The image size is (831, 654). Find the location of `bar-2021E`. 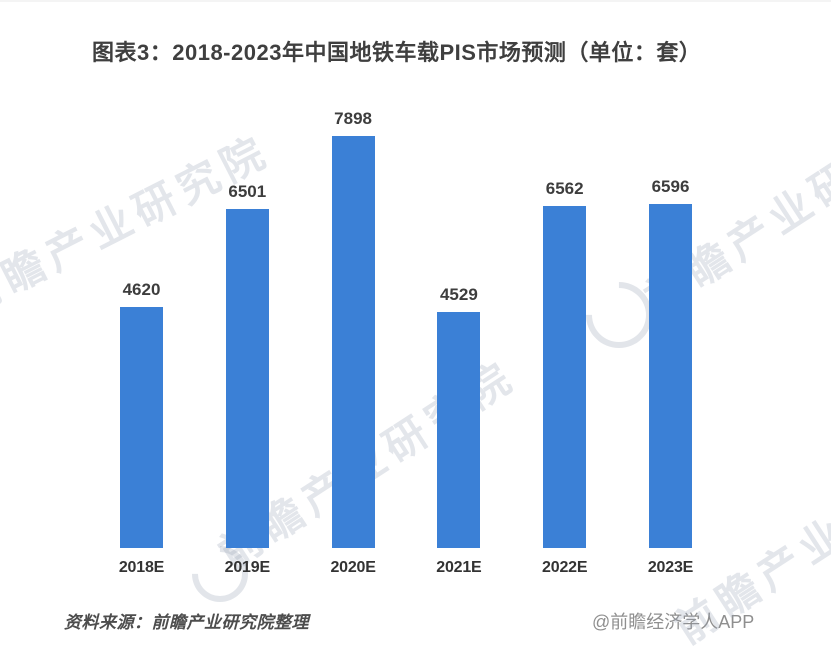

bar-2021E is located at coordinates (459, 430).